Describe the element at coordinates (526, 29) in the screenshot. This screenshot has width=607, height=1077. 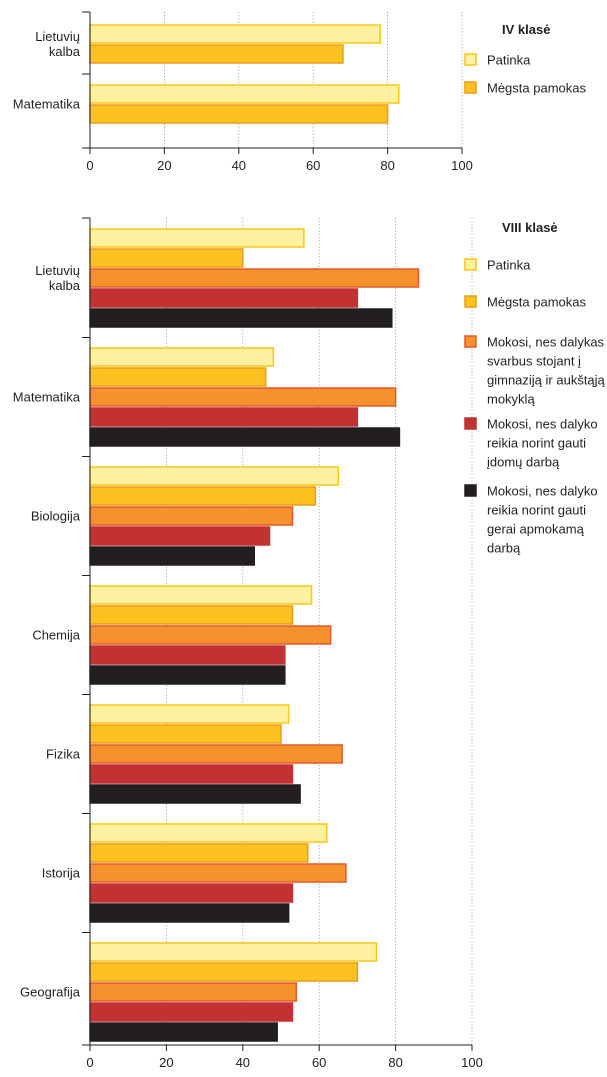
I see `legend-title: IV klasė` at that location.